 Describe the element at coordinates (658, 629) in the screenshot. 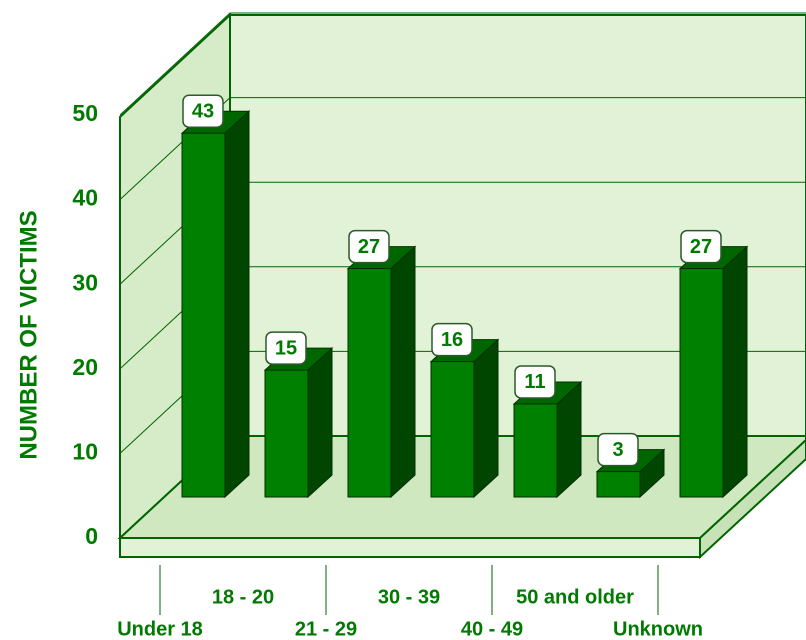

I see `x-tick-label: Unknown` at that location.